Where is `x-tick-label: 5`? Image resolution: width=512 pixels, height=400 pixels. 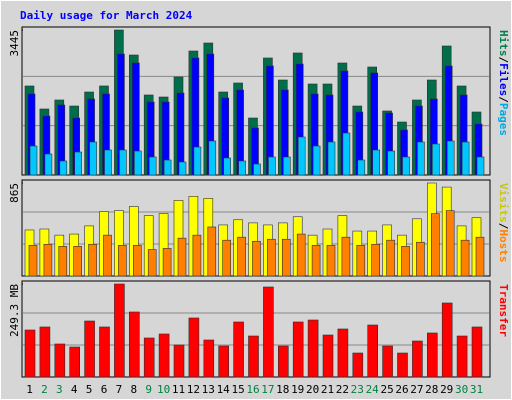 x-tick-label: 5 is located at coordinates (89, 389).